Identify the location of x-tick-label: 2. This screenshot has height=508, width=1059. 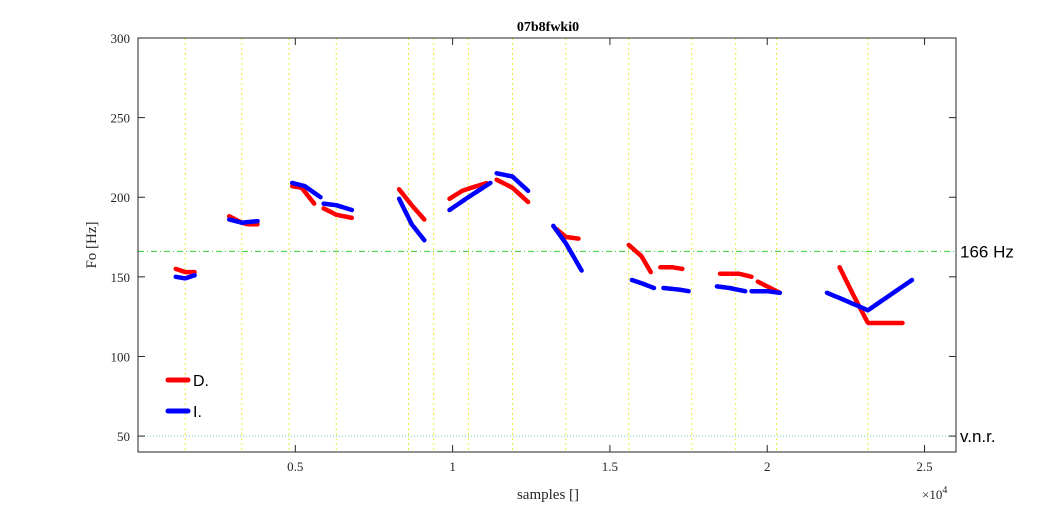
(767, 466).